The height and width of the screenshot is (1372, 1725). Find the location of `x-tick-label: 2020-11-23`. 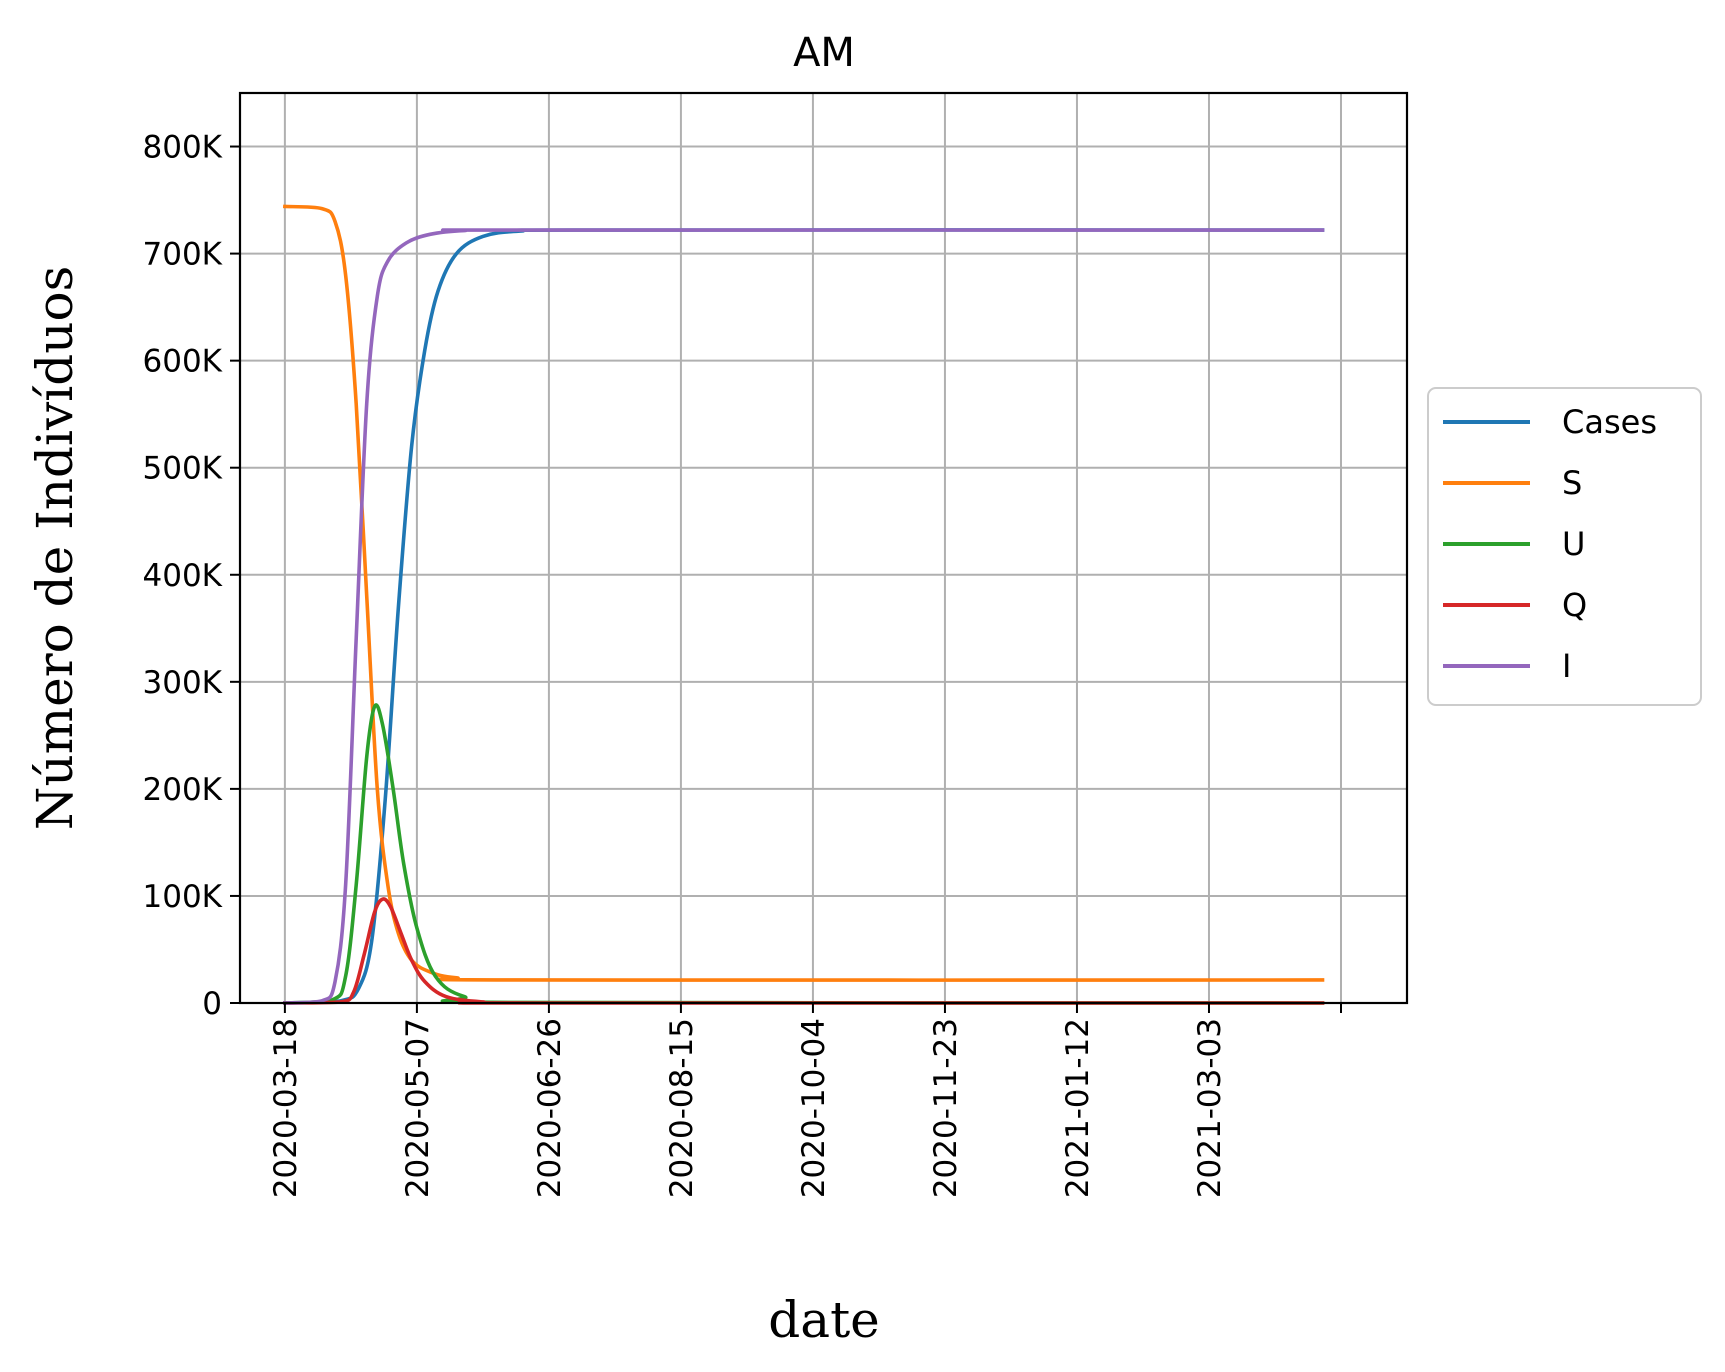

x-tick-label: 2020-11-23 is located at coordinates (946, 1108).